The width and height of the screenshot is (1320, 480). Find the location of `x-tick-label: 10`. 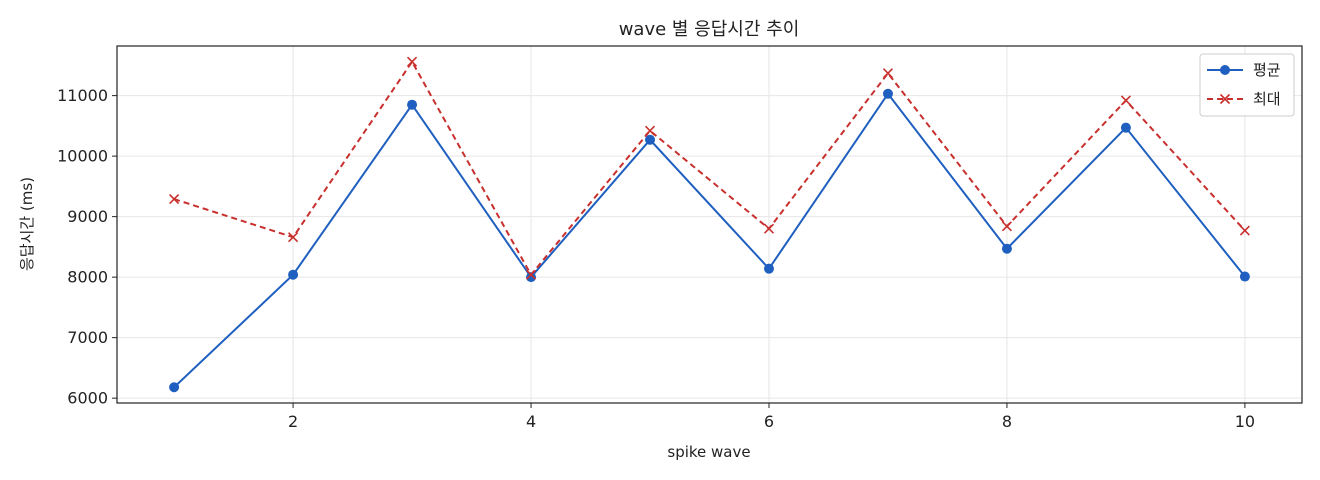

x-tick-label: 10 is located at coordinates (1245, 421).